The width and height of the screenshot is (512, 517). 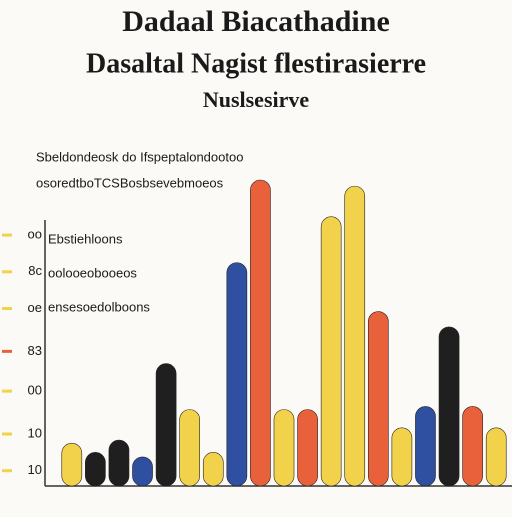 What do you see at coordinates (85, 238) in the screenshot?
I see `legend-label: Ebstiehloons` at bounding box center [85, 238].